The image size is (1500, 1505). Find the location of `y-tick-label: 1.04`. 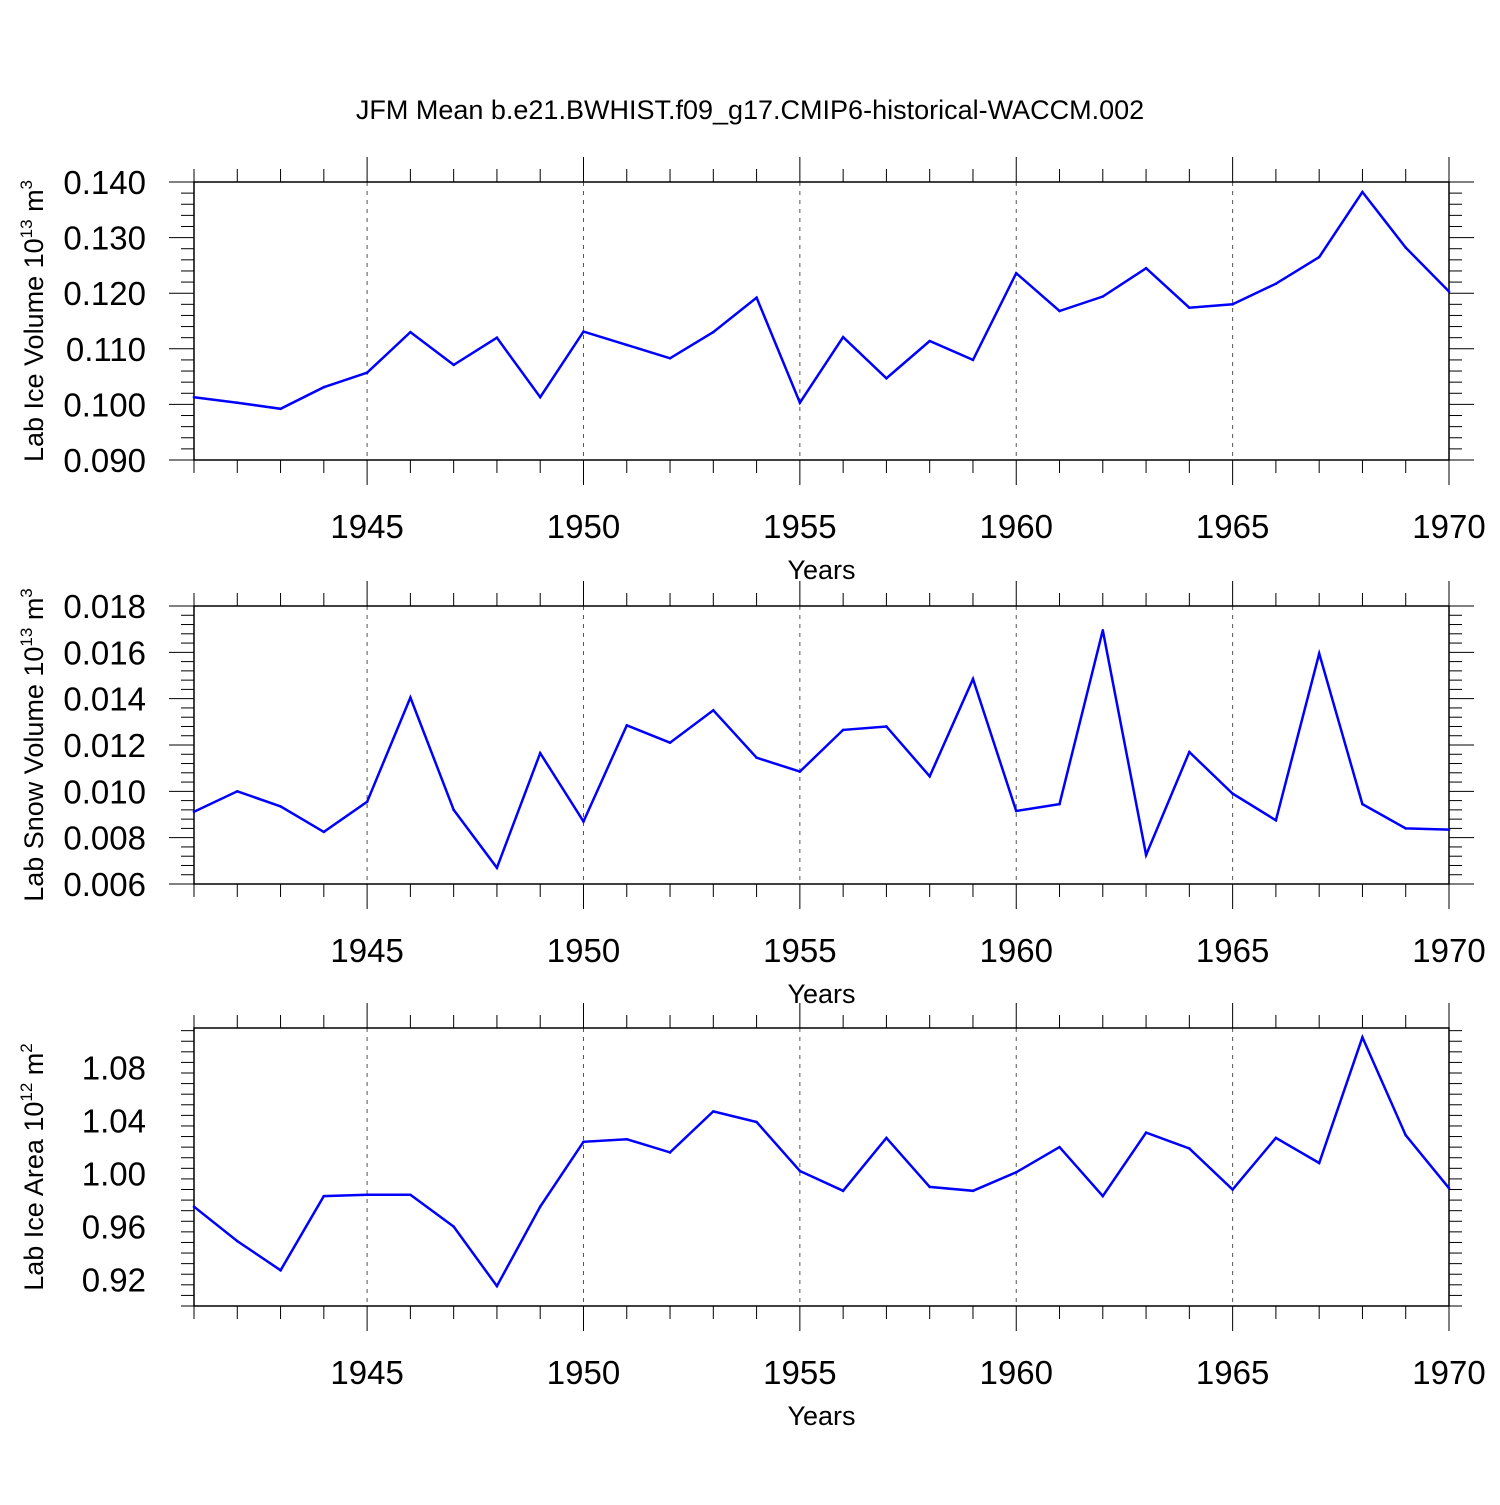

y-tick-label: 1.04 is located at coordinates (114, 1121).